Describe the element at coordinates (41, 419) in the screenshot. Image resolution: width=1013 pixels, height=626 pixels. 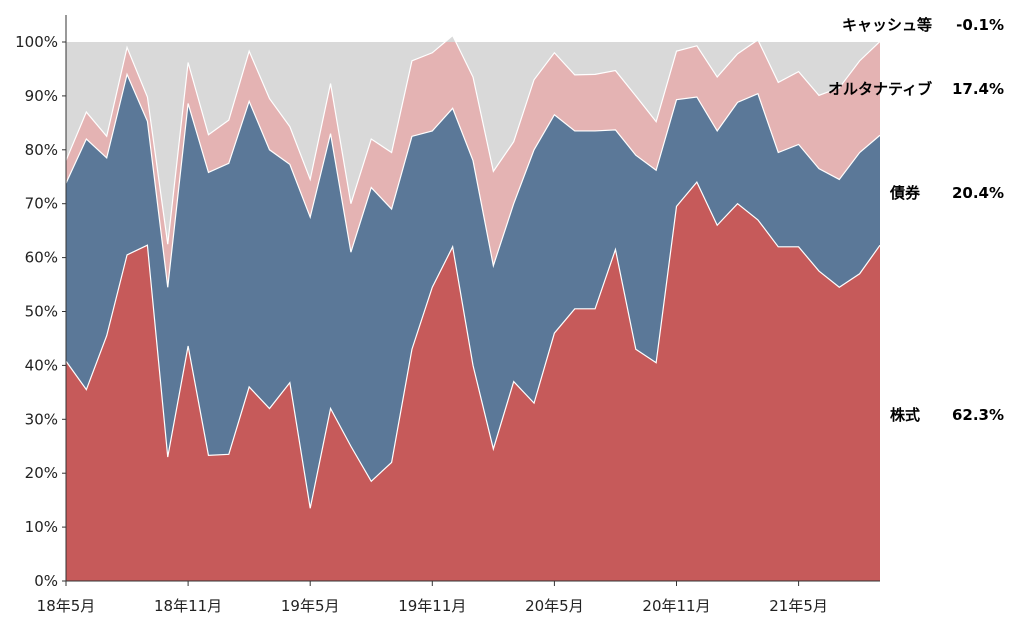
I see `y-tick-label: 30%` at that location.